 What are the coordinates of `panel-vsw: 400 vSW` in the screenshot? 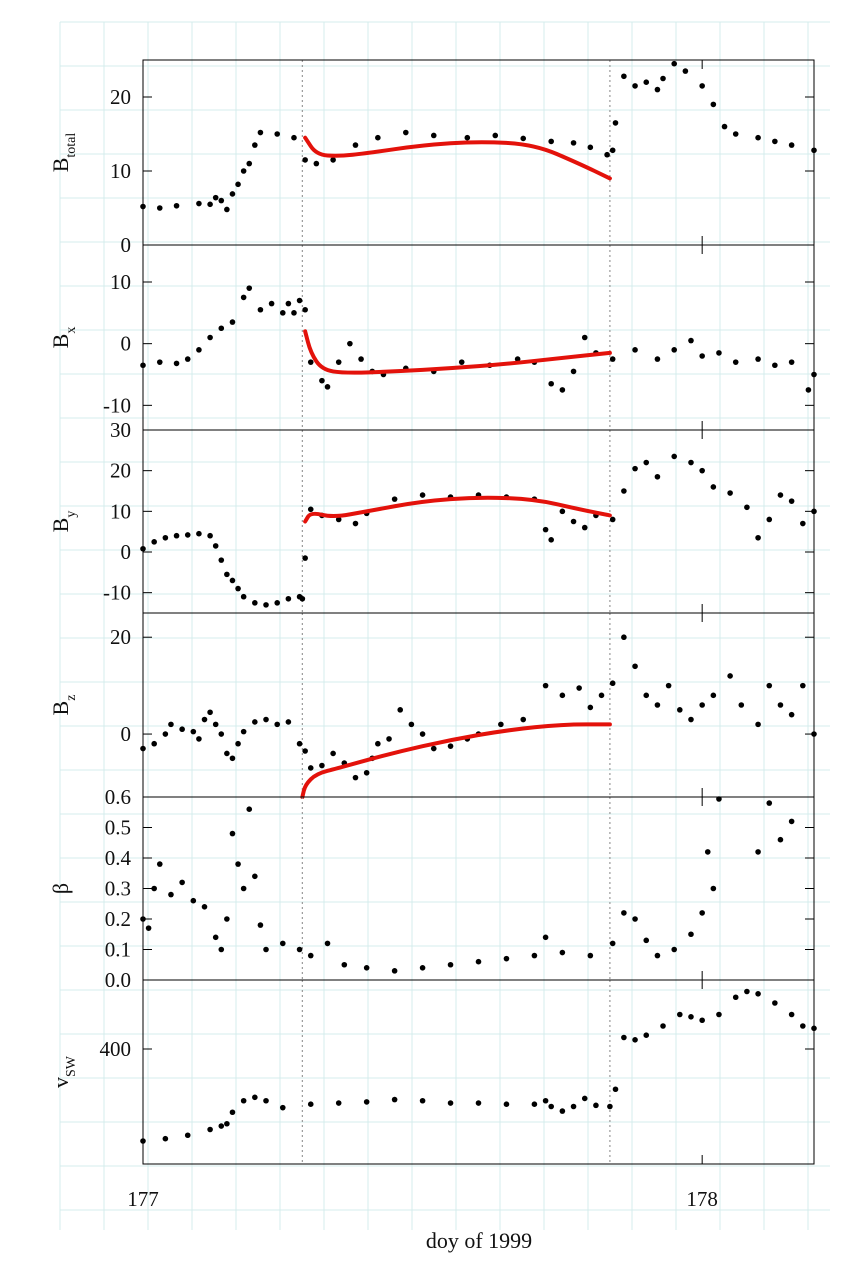 It's located at (432, 1072).